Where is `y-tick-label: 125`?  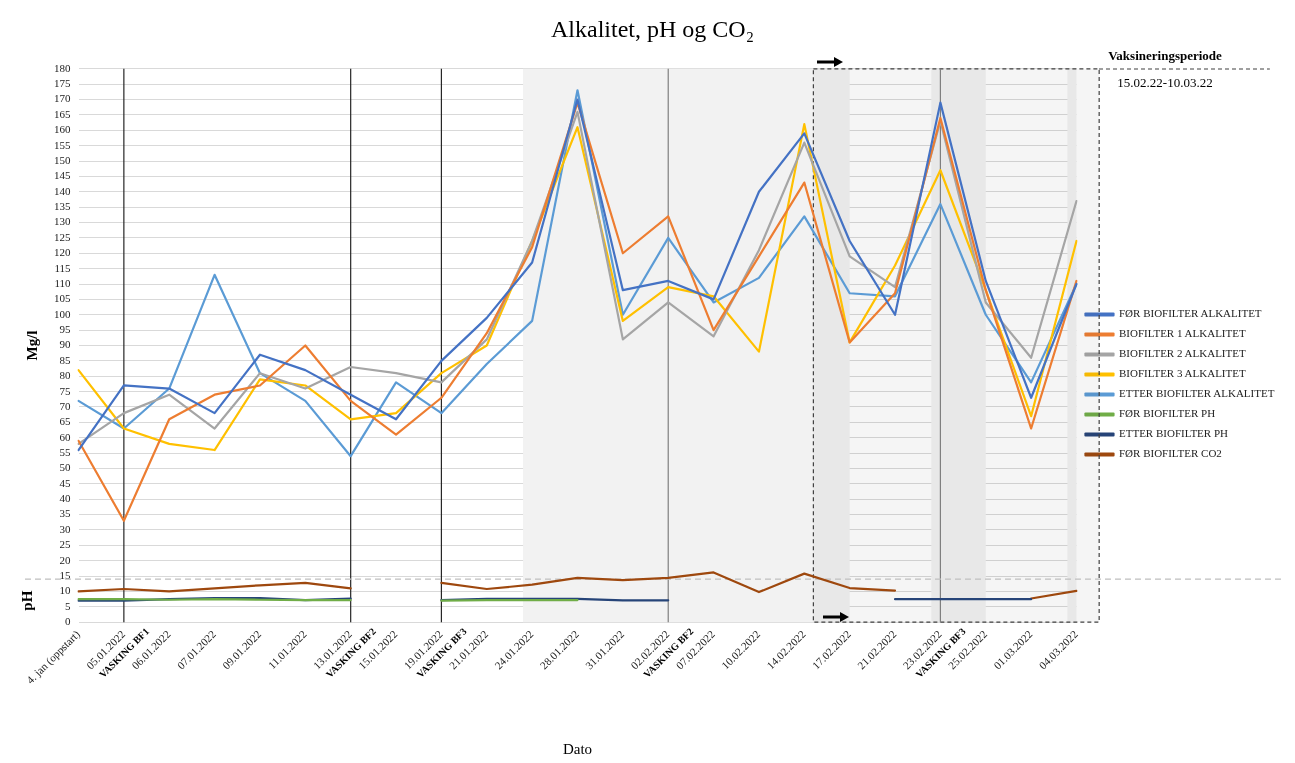
y-tick-label: 125 is located at coordinates (62, 236).